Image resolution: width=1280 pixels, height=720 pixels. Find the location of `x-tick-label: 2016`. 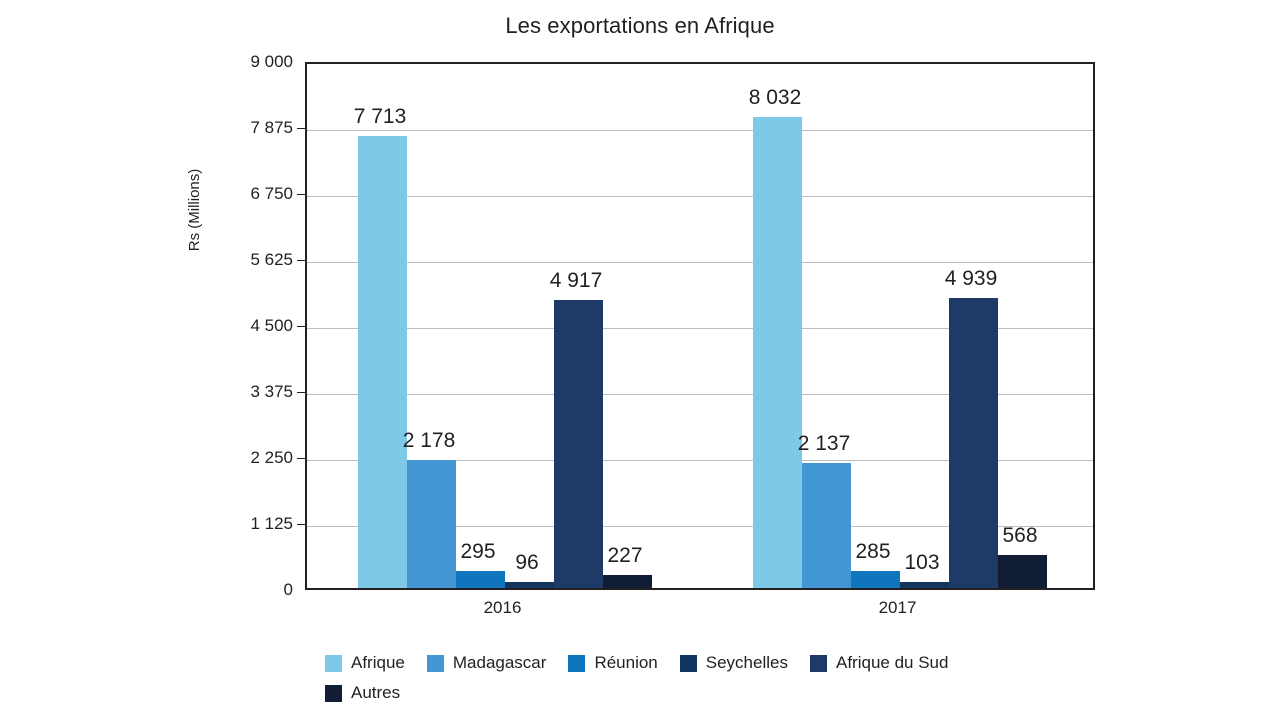

x-tick-label: 2016 is located at coordinates (502, 607).